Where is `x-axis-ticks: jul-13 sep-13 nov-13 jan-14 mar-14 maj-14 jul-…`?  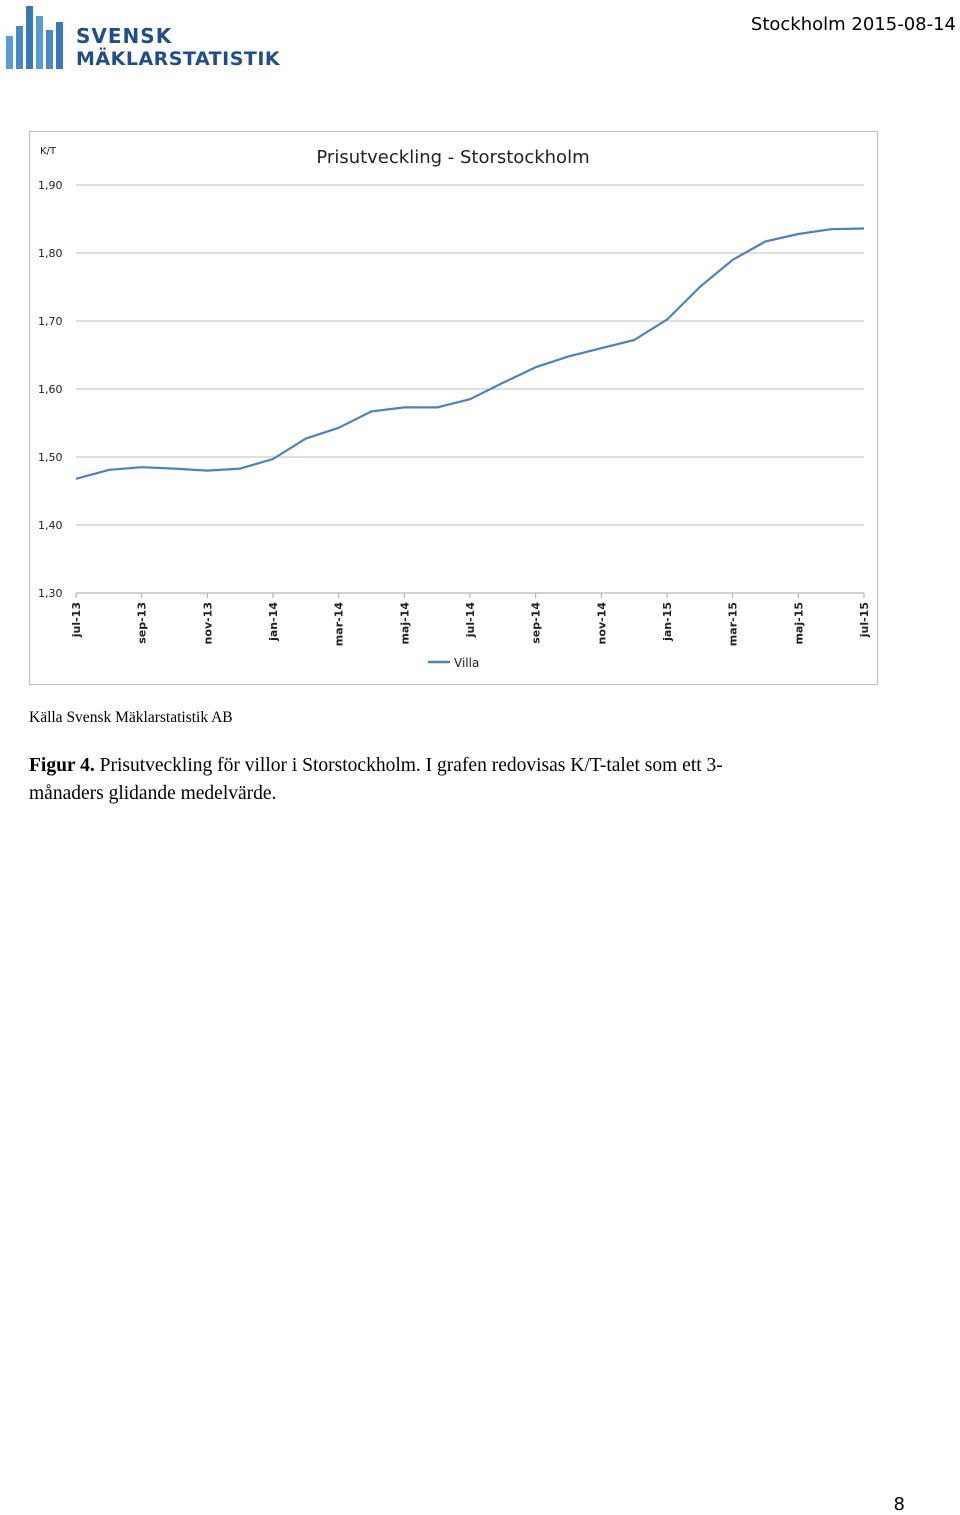 x-axis-ticks: jul-13 sep-13 nov-13 jan-14 mar-14 maj-14 jul-… is located at coordinates (470, 619).